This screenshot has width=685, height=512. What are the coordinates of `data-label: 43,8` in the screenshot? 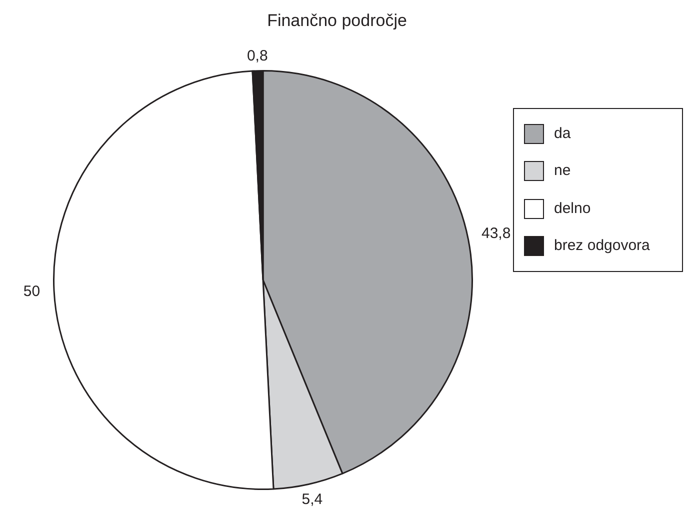 It's located at (496, 233).